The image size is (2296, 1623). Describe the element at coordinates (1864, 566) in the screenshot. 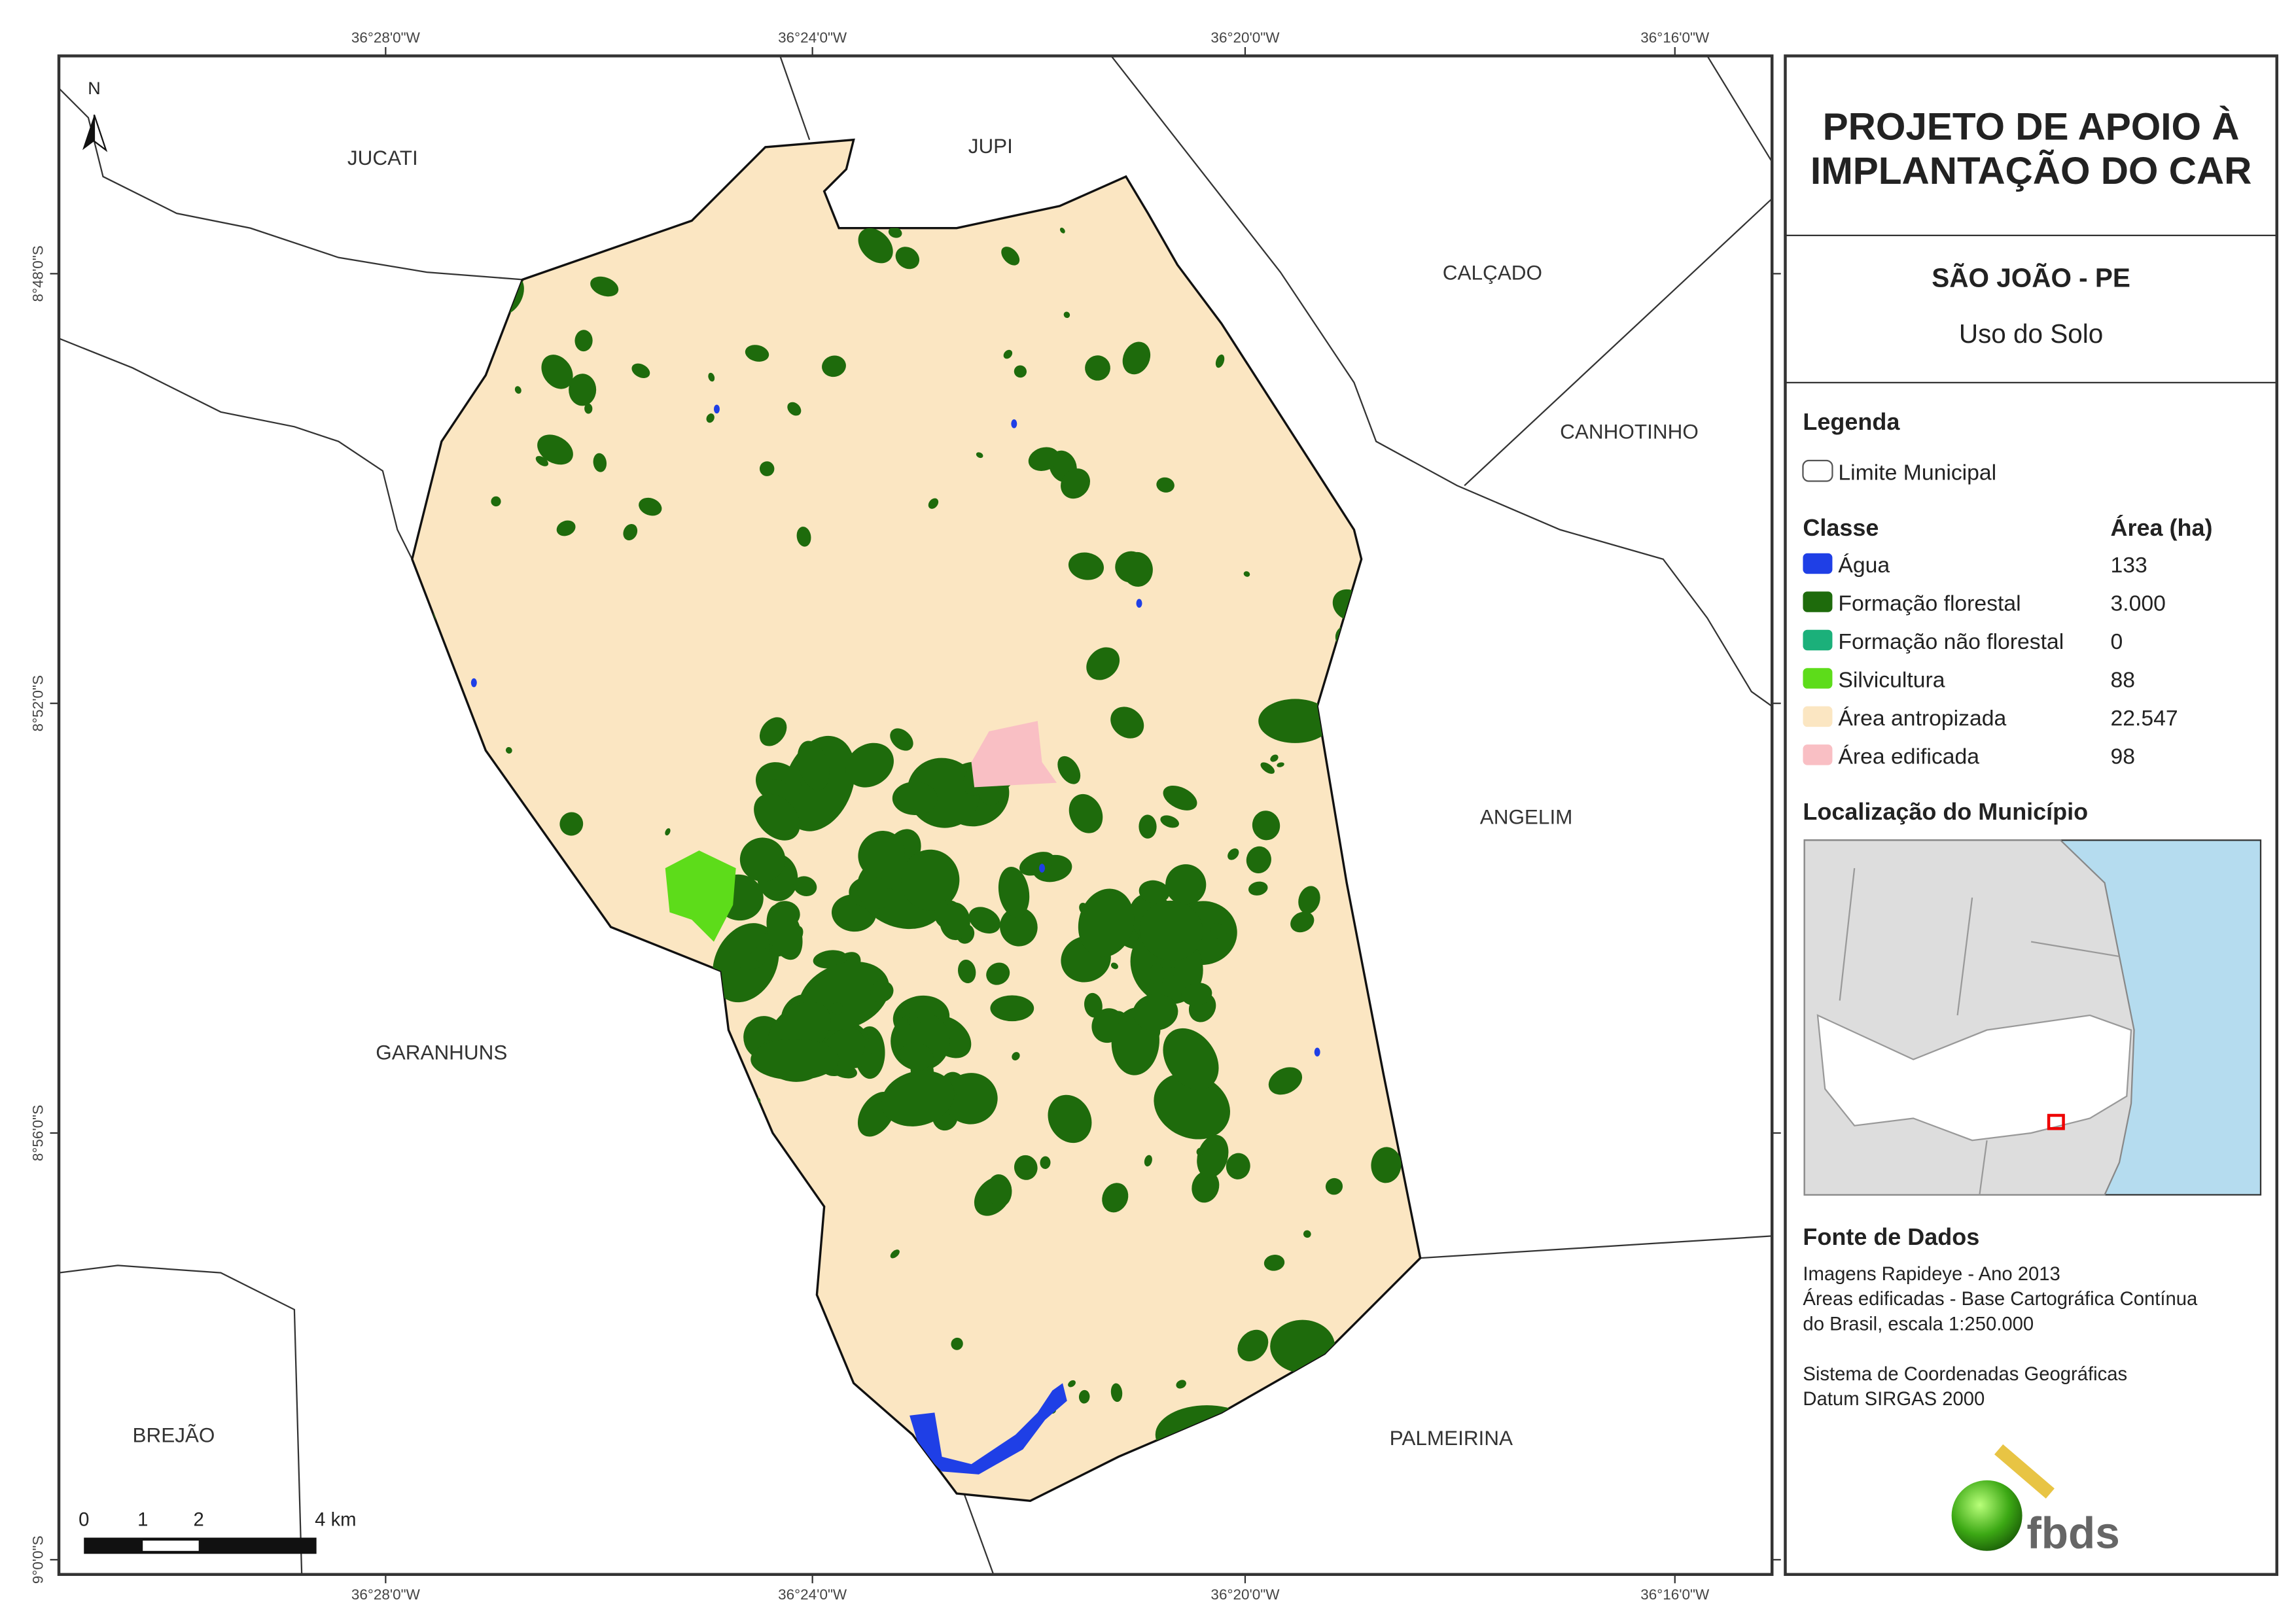

I see `legend-class: Água` at that location.